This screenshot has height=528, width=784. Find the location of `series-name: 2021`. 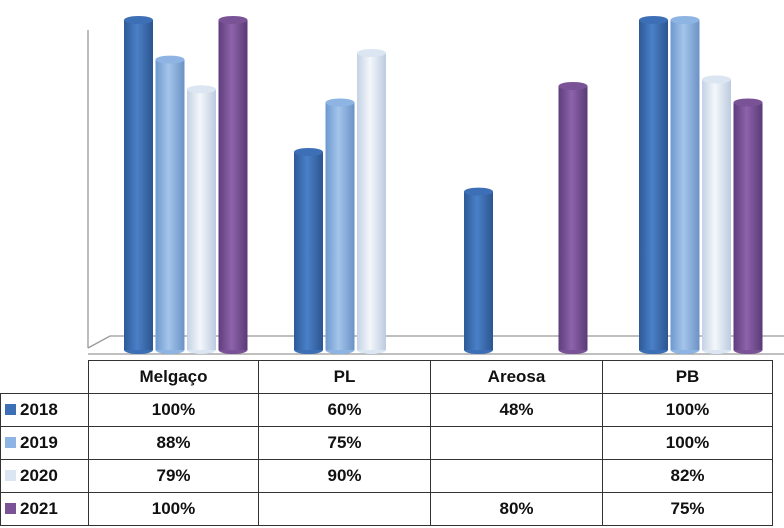

series-name: 2021 is located at coordinates (39, 508).